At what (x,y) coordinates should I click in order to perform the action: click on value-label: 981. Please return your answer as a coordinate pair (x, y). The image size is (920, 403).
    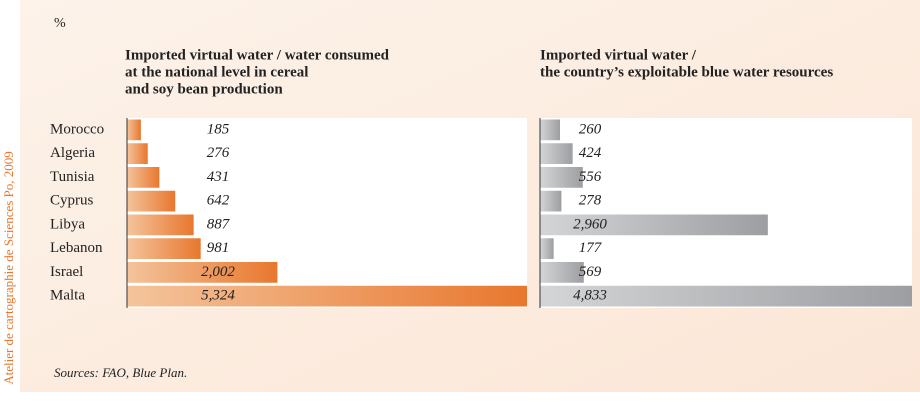
    Looking at the image, I should click on (218, 248).